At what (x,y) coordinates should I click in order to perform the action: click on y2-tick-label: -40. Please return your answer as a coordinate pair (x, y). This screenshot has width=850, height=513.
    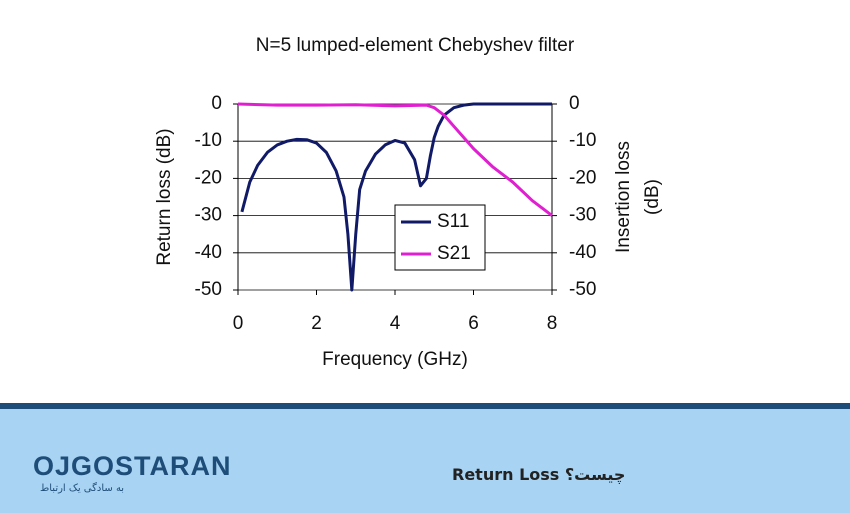
    Looking at the image, I should click on (582, 252).